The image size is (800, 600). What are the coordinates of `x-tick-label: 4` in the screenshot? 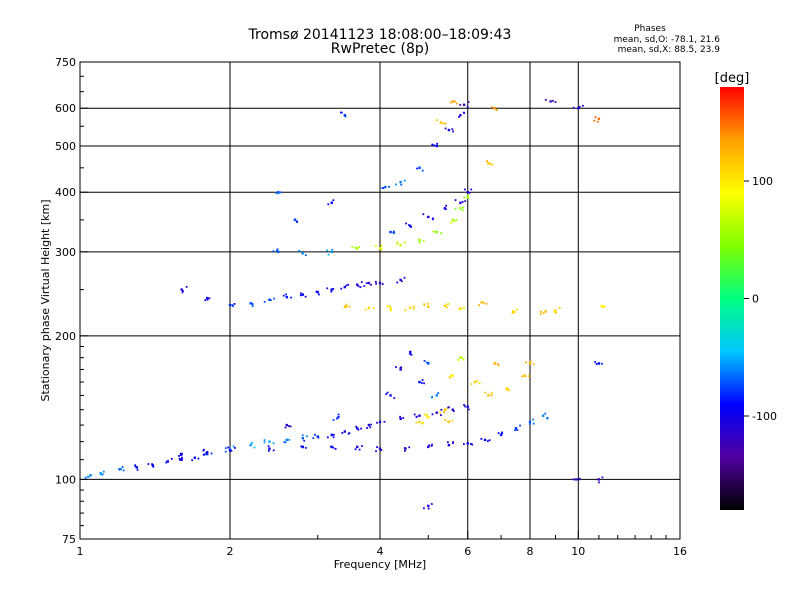 It's located at (380, 551).